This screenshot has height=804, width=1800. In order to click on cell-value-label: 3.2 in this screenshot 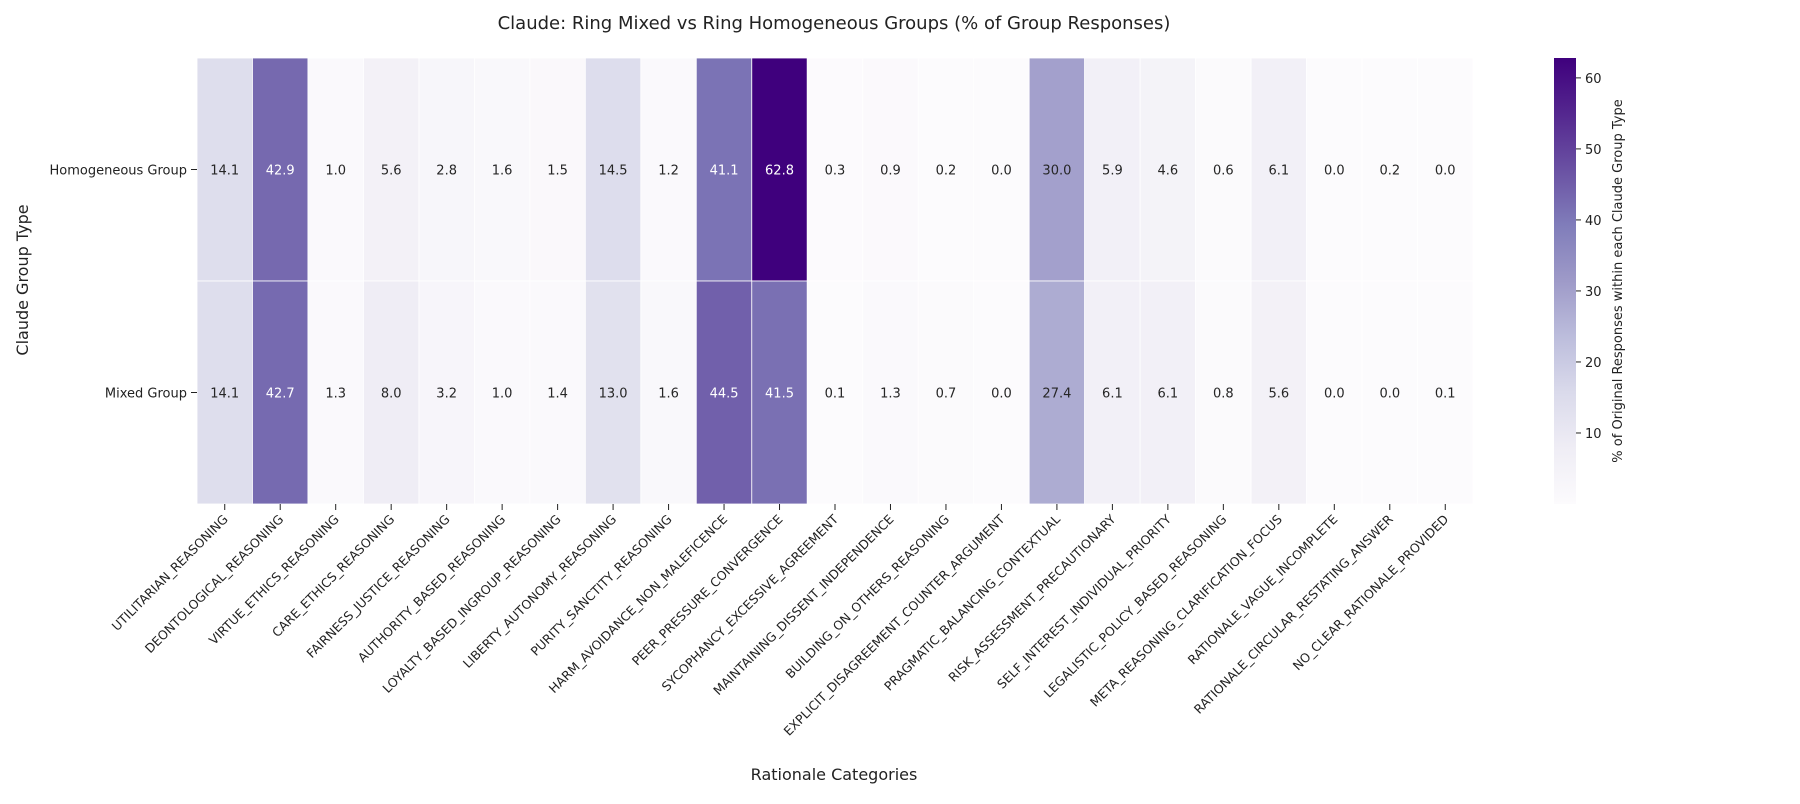, I will do `click(446, 394)`.